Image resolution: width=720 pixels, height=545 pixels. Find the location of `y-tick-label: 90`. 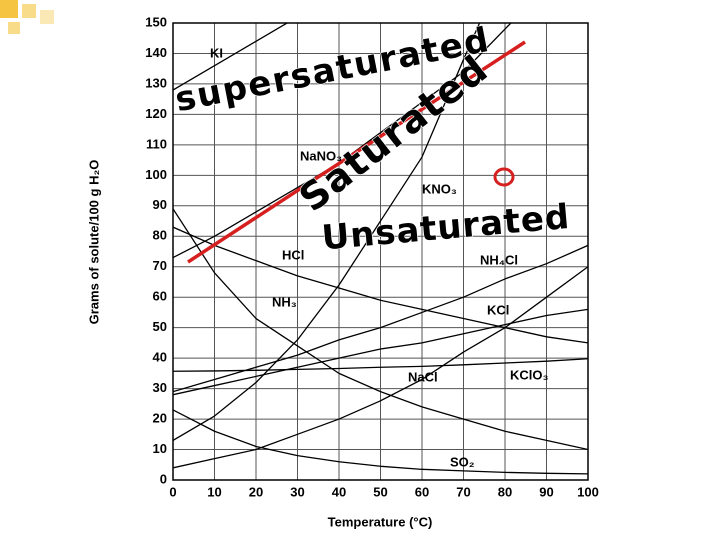

y-tick-label: 90 is located at coordinates (160, 204).